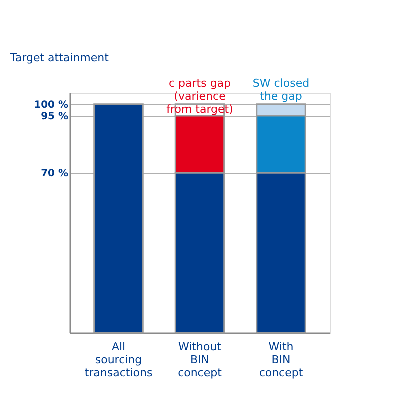  I want to click on x-tick-label: With BIN concept, so click(281, 360).